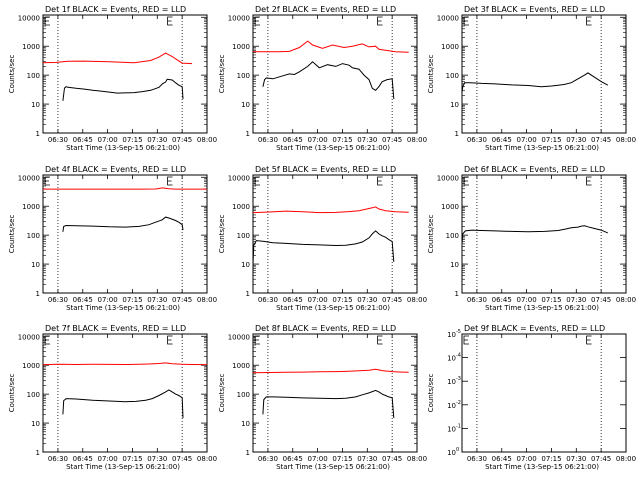 The height and width of the screenshot is (480, 640). I want to click on y-tick-exponent: -2, so click(458, 403).